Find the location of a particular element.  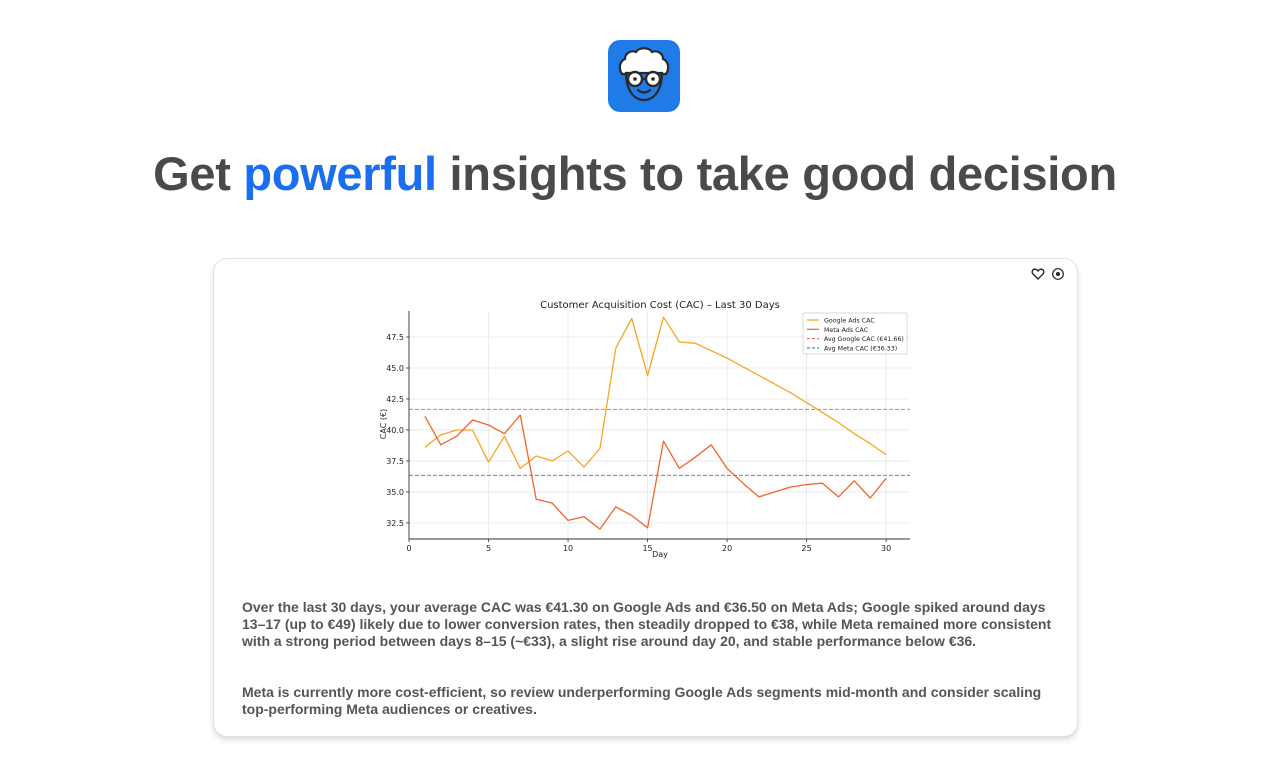

x-tick-label: 0 is located at coordinates (408, 548).